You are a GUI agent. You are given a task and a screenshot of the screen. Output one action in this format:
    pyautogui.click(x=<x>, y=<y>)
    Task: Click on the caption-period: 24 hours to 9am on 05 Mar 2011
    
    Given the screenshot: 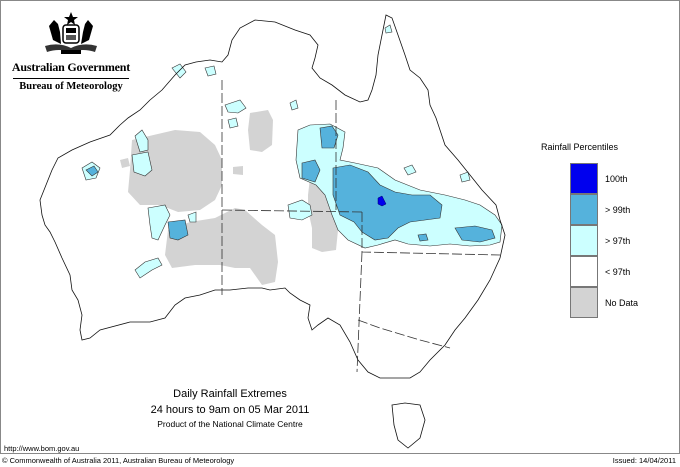 What is the action you would take?
    pyautogui.click(x=230, y=410)
    